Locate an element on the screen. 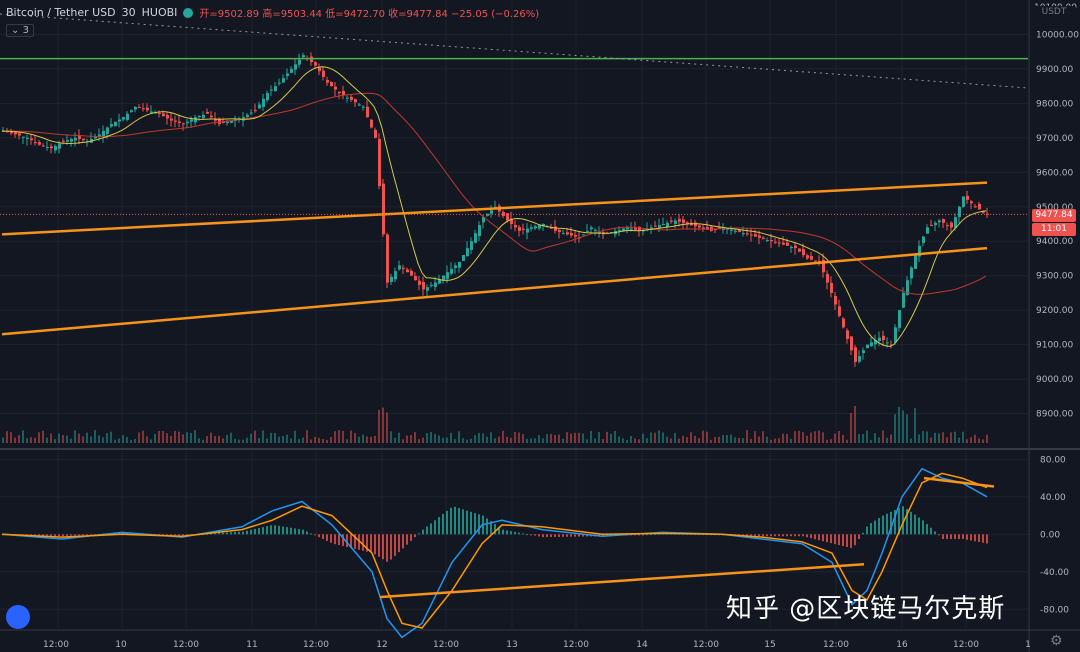  interval-label: 30 is located at coordinates (128, 12).